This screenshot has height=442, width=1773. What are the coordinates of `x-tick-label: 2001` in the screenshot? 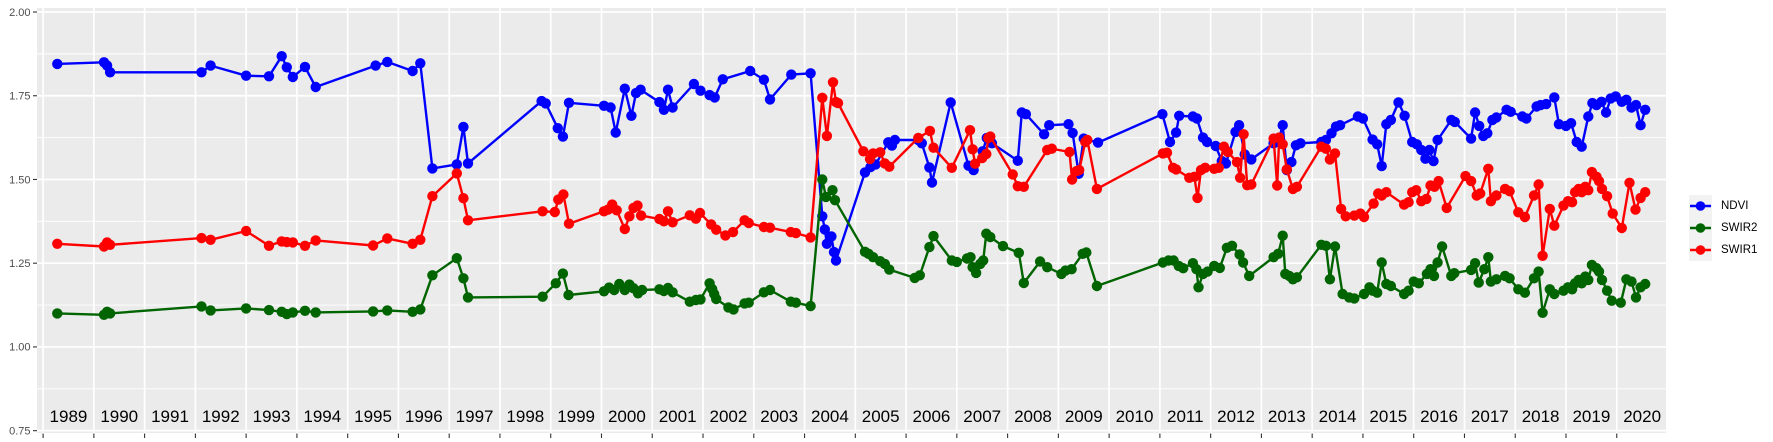 It's located at (678, 416).